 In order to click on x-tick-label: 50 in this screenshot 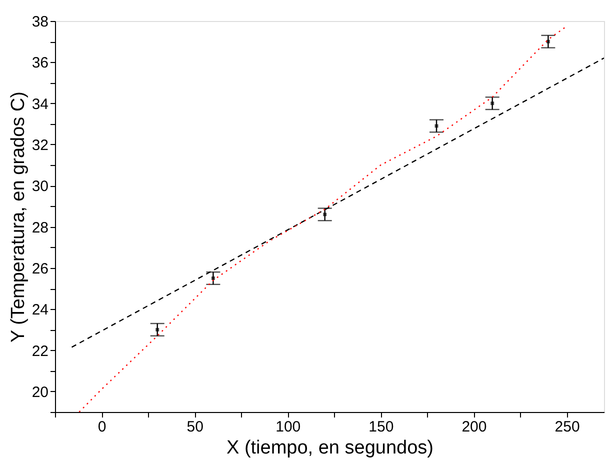, I will do `click(195, 427)`.